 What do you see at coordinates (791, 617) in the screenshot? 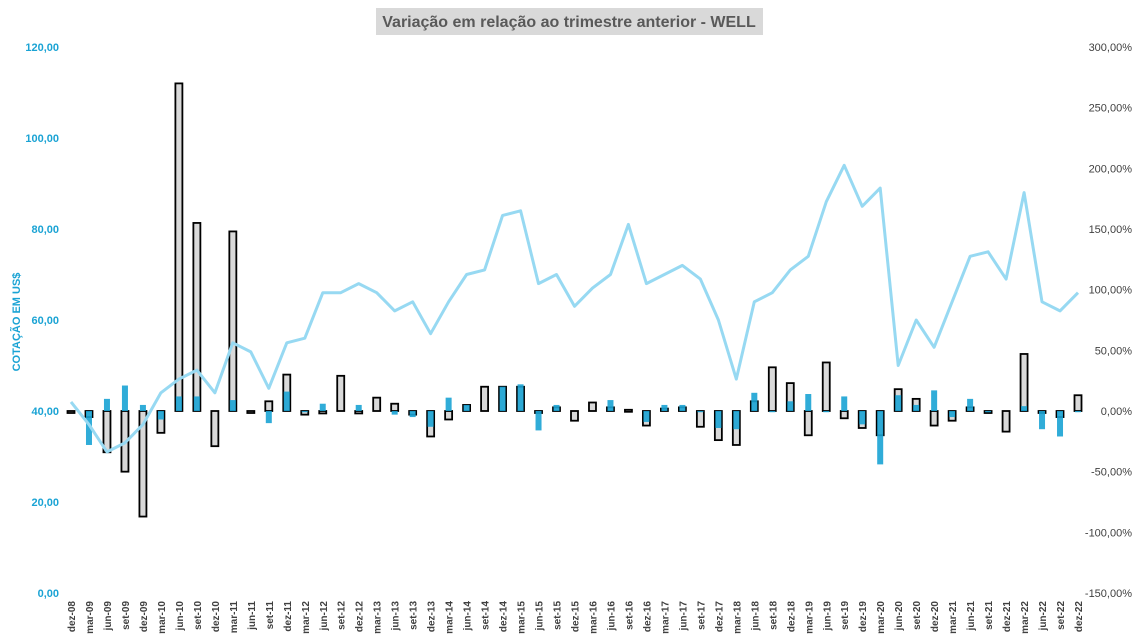
I see `x-tick-label: dez-18` at bounding box center [791, 617].